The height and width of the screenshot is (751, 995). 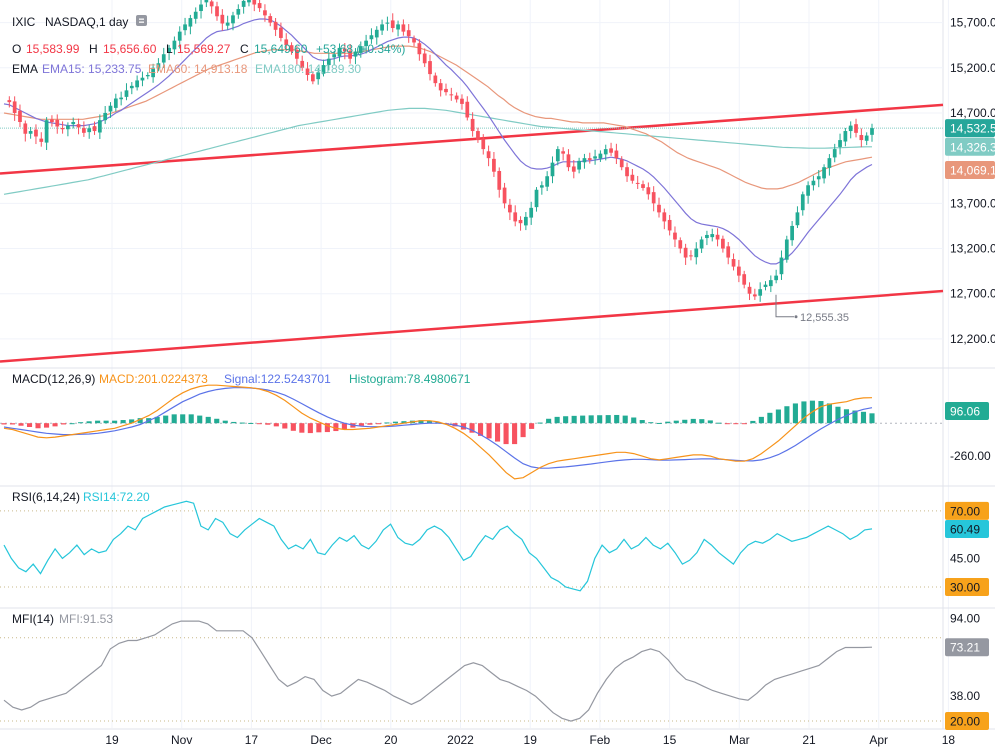 What do you see at coordinates (600, 740) in the screenshot?
I see `x-tick-label: Feb` at bounding box center [600, 740].